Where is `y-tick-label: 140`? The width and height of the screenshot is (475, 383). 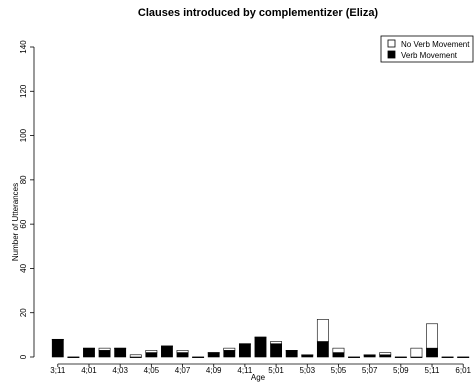 y-tick-label: 140 is located at coordinates (23, 47).